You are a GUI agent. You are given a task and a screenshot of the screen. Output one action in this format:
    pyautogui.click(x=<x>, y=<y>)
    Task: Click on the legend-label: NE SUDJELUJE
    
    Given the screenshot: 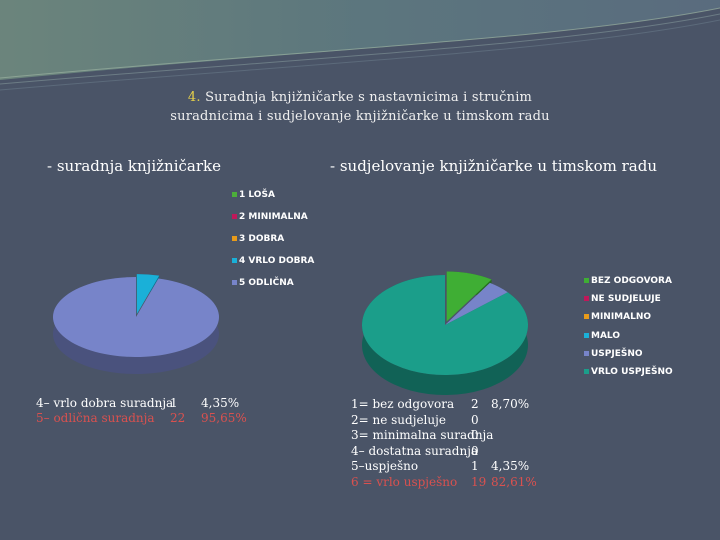 What is the action you would take?
    pyautogui.click(x=626, y=299)
    